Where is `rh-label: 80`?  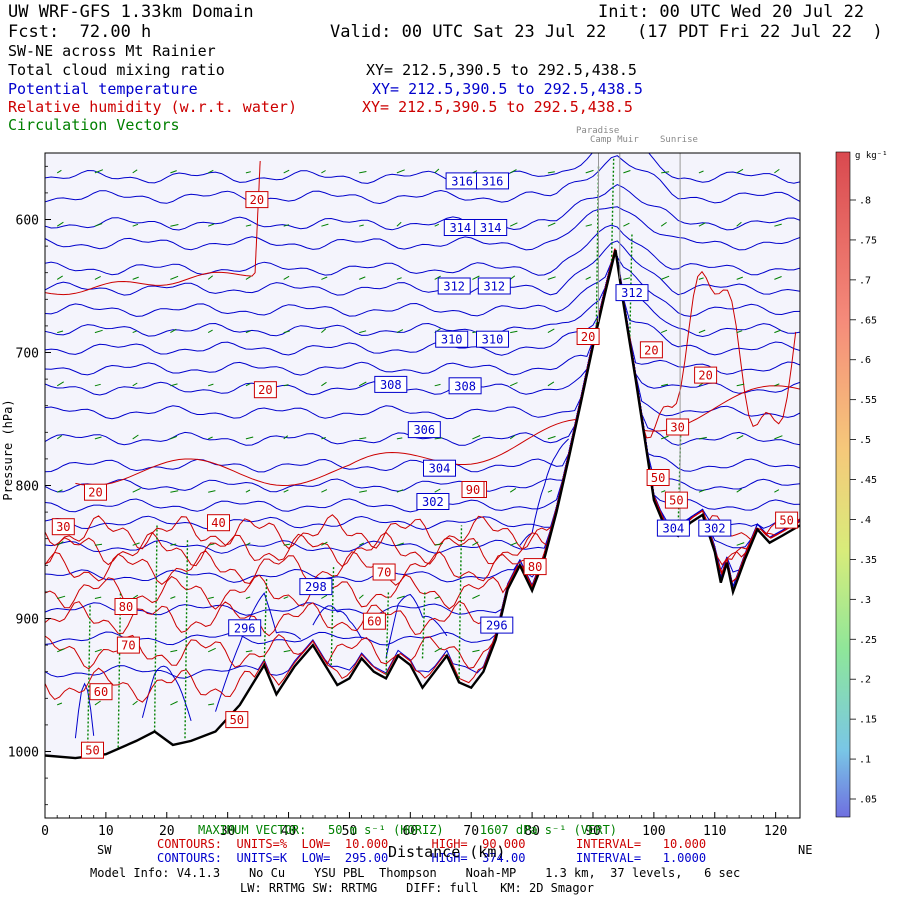 rh-label: 80 is located at coordinates (535, 567).